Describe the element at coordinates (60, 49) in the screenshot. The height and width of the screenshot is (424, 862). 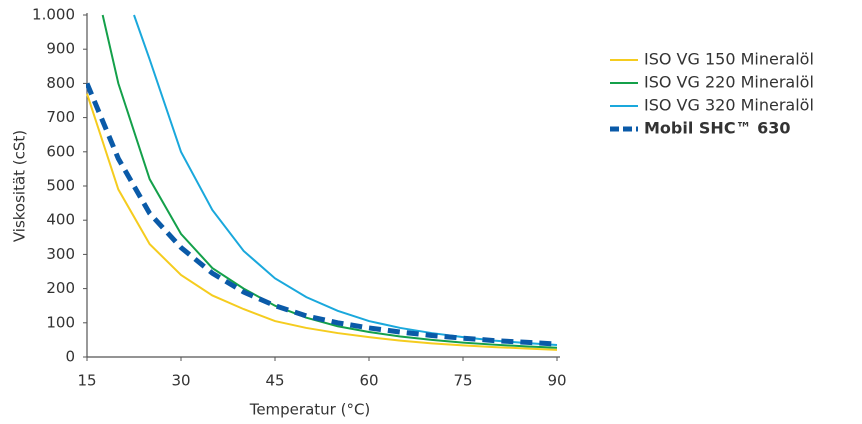
I see `y-tick-label: 900` at that location.